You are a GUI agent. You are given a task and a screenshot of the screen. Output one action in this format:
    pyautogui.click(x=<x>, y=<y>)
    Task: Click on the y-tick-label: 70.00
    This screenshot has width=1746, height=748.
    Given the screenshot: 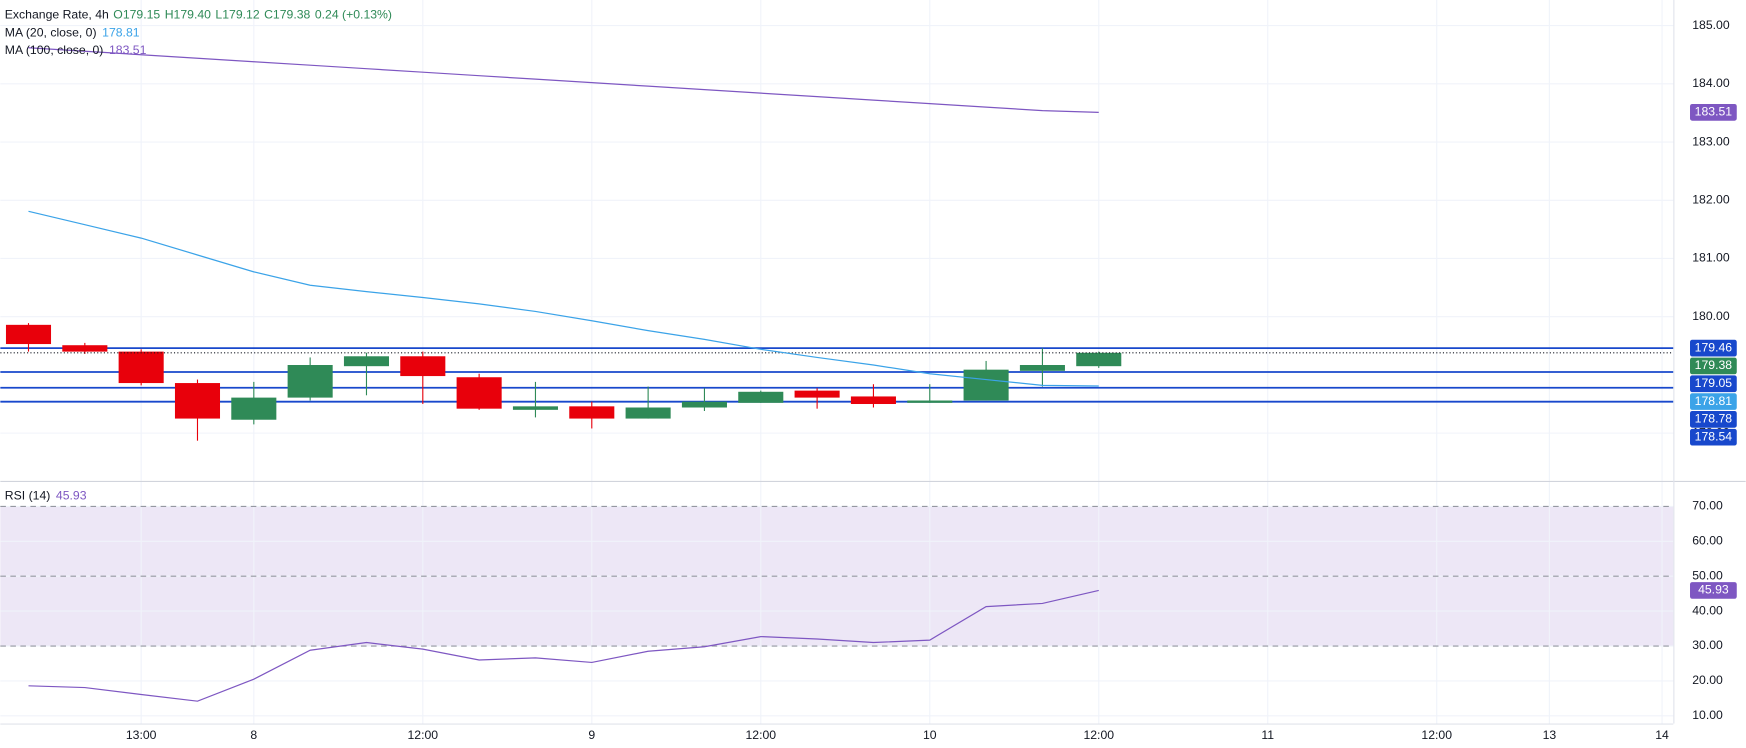 What is the action you would take?
    pyautogui.click(x=1707, y=506)
    